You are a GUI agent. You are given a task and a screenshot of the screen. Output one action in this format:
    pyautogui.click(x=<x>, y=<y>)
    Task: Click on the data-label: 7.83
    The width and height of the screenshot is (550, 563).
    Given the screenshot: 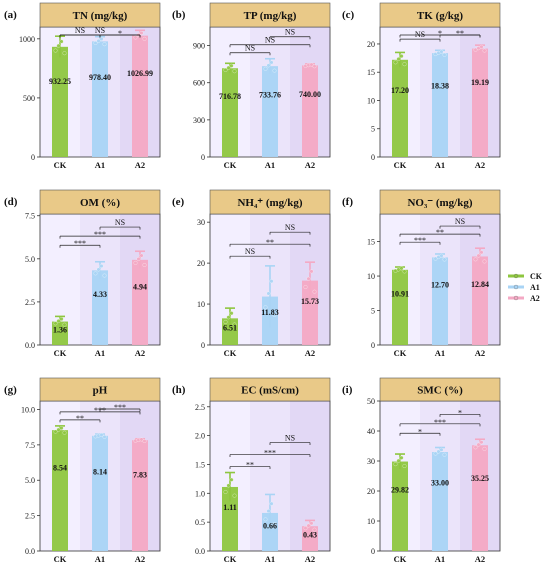 What is the action you would take?
    pyautogui.click(x=140, y=474)
    